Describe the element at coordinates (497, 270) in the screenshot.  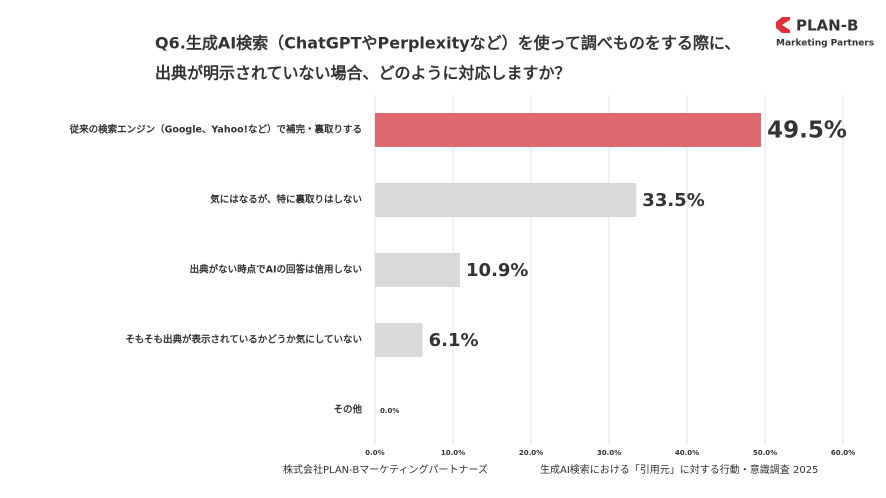
I see `value-label: 10.9%` at that location.